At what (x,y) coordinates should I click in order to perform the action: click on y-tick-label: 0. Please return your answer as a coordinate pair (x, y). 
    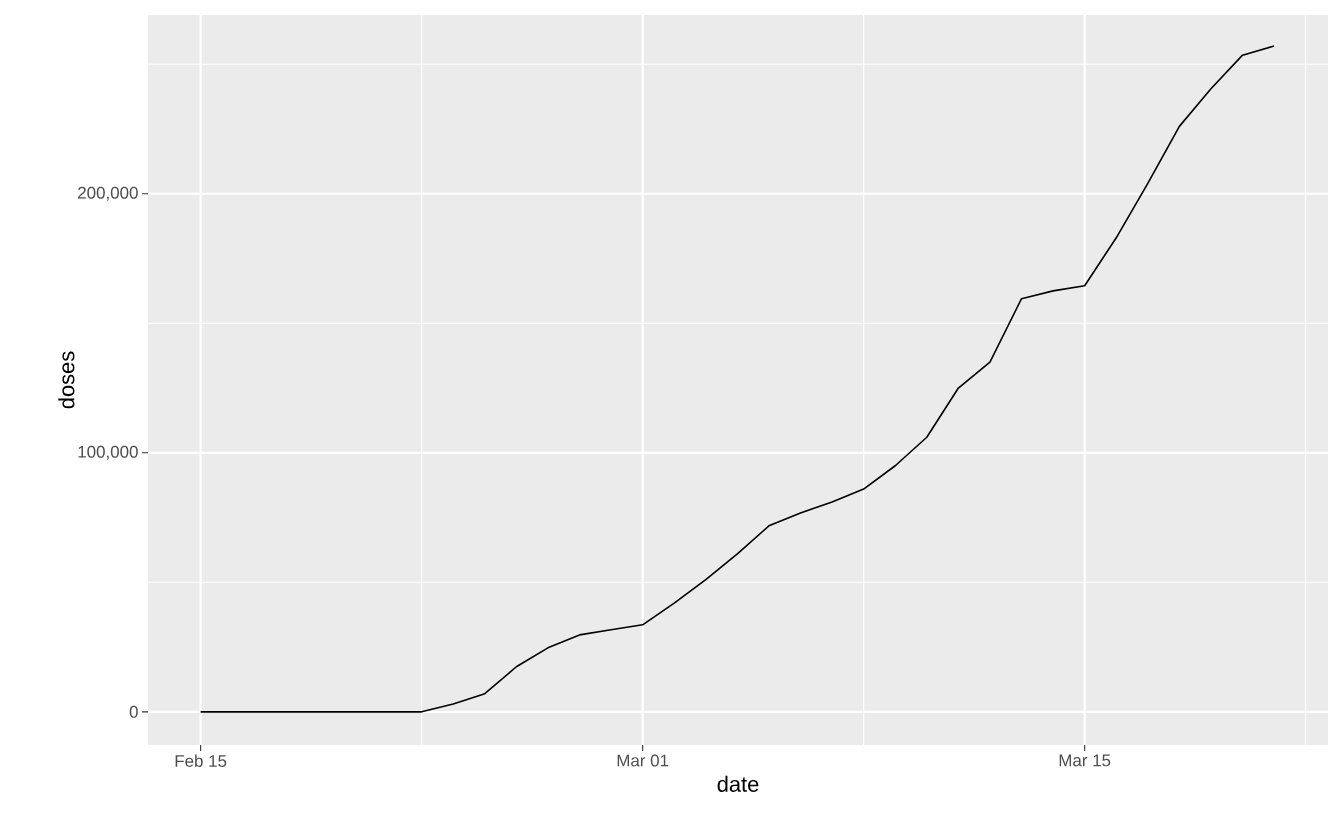
    Looking at the image, I should click on (133, 711).